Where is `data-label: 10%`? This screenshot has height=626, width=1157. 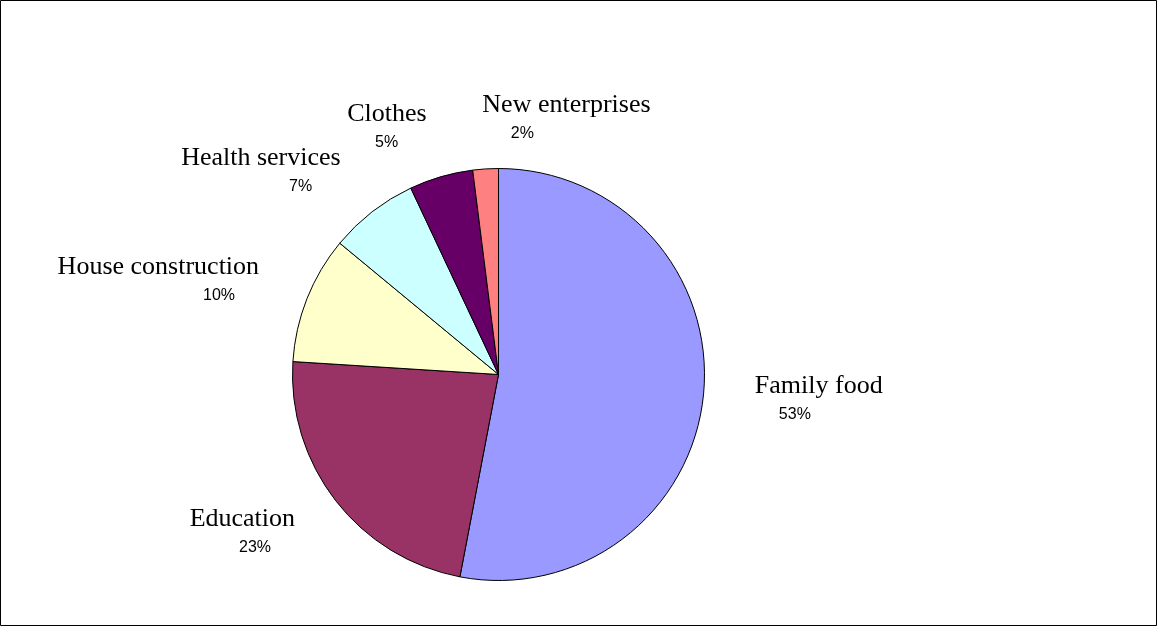 data-label: 10% is located at coordinates (219, 294).